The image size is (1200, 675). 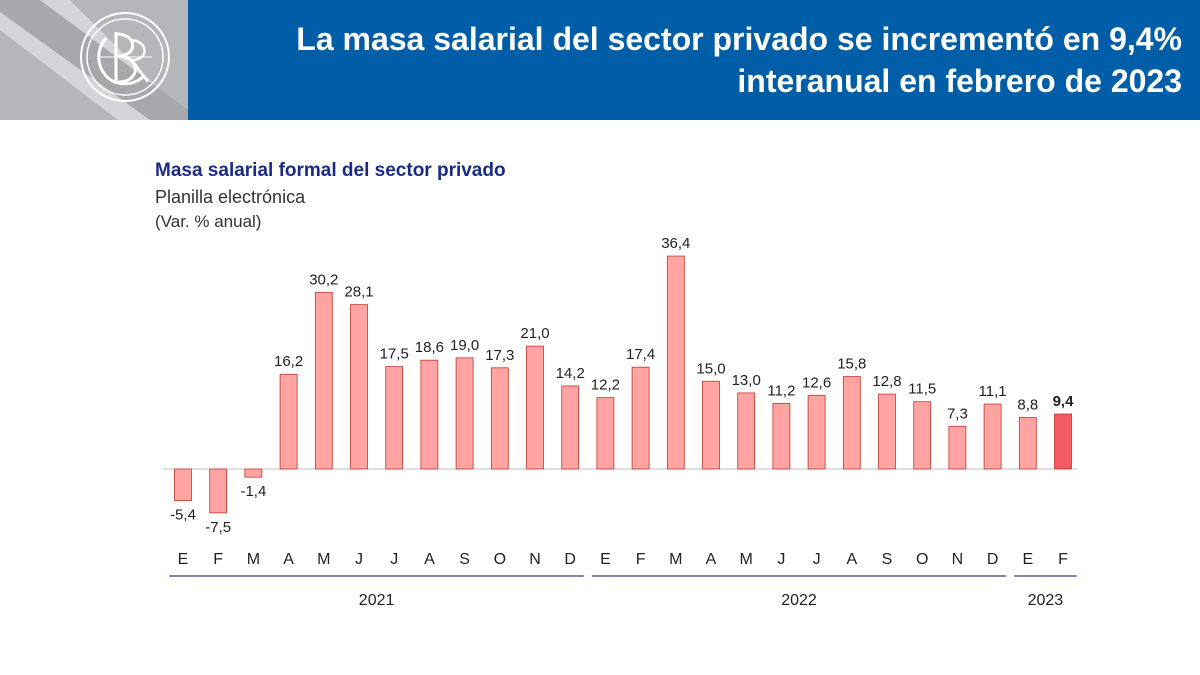 What do you see at coordinates (429, 347) in the screenshot?
I see `bar-value-label: 18,6` at bounding box center [429, 347].